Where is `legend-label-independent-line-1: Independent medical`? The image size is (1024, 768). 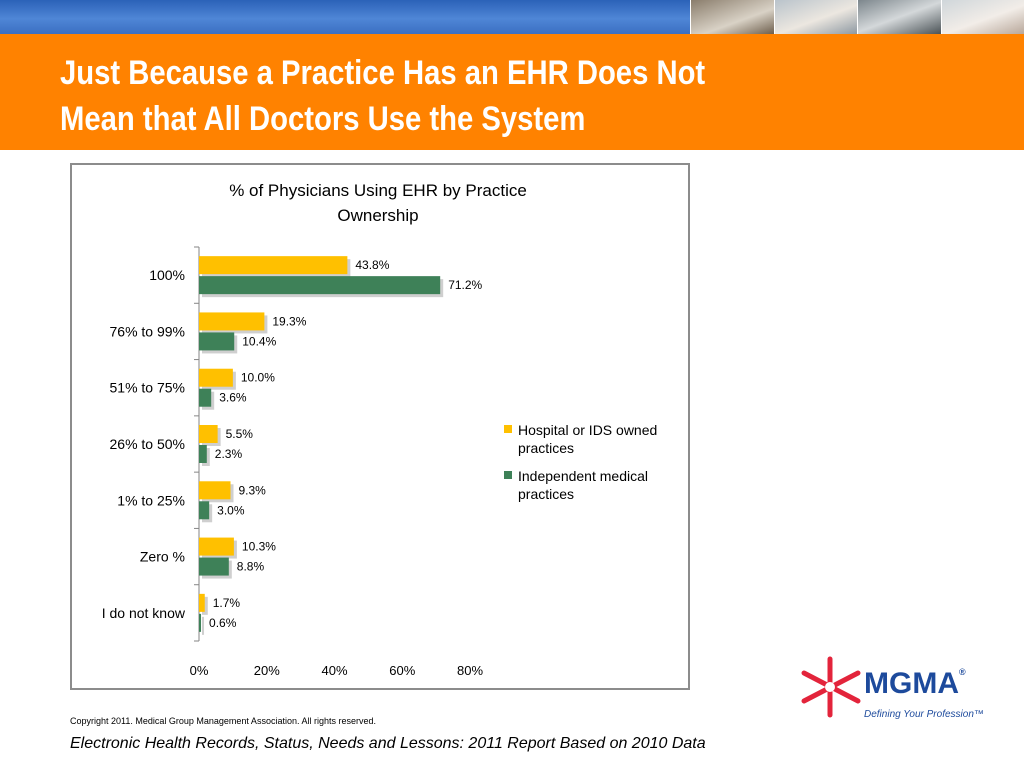 legend-label-independent-line-1: Independent medical is located at coordinates (583, 476).